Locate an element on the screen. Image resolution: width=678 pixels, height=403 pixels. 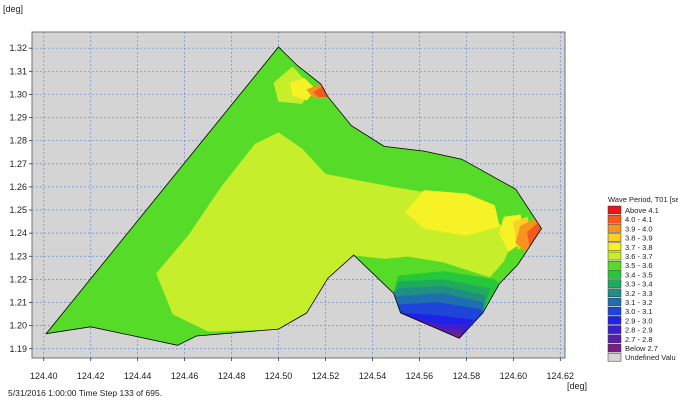
y-tick-label: 1.28 is located at coordinates (18, 141).